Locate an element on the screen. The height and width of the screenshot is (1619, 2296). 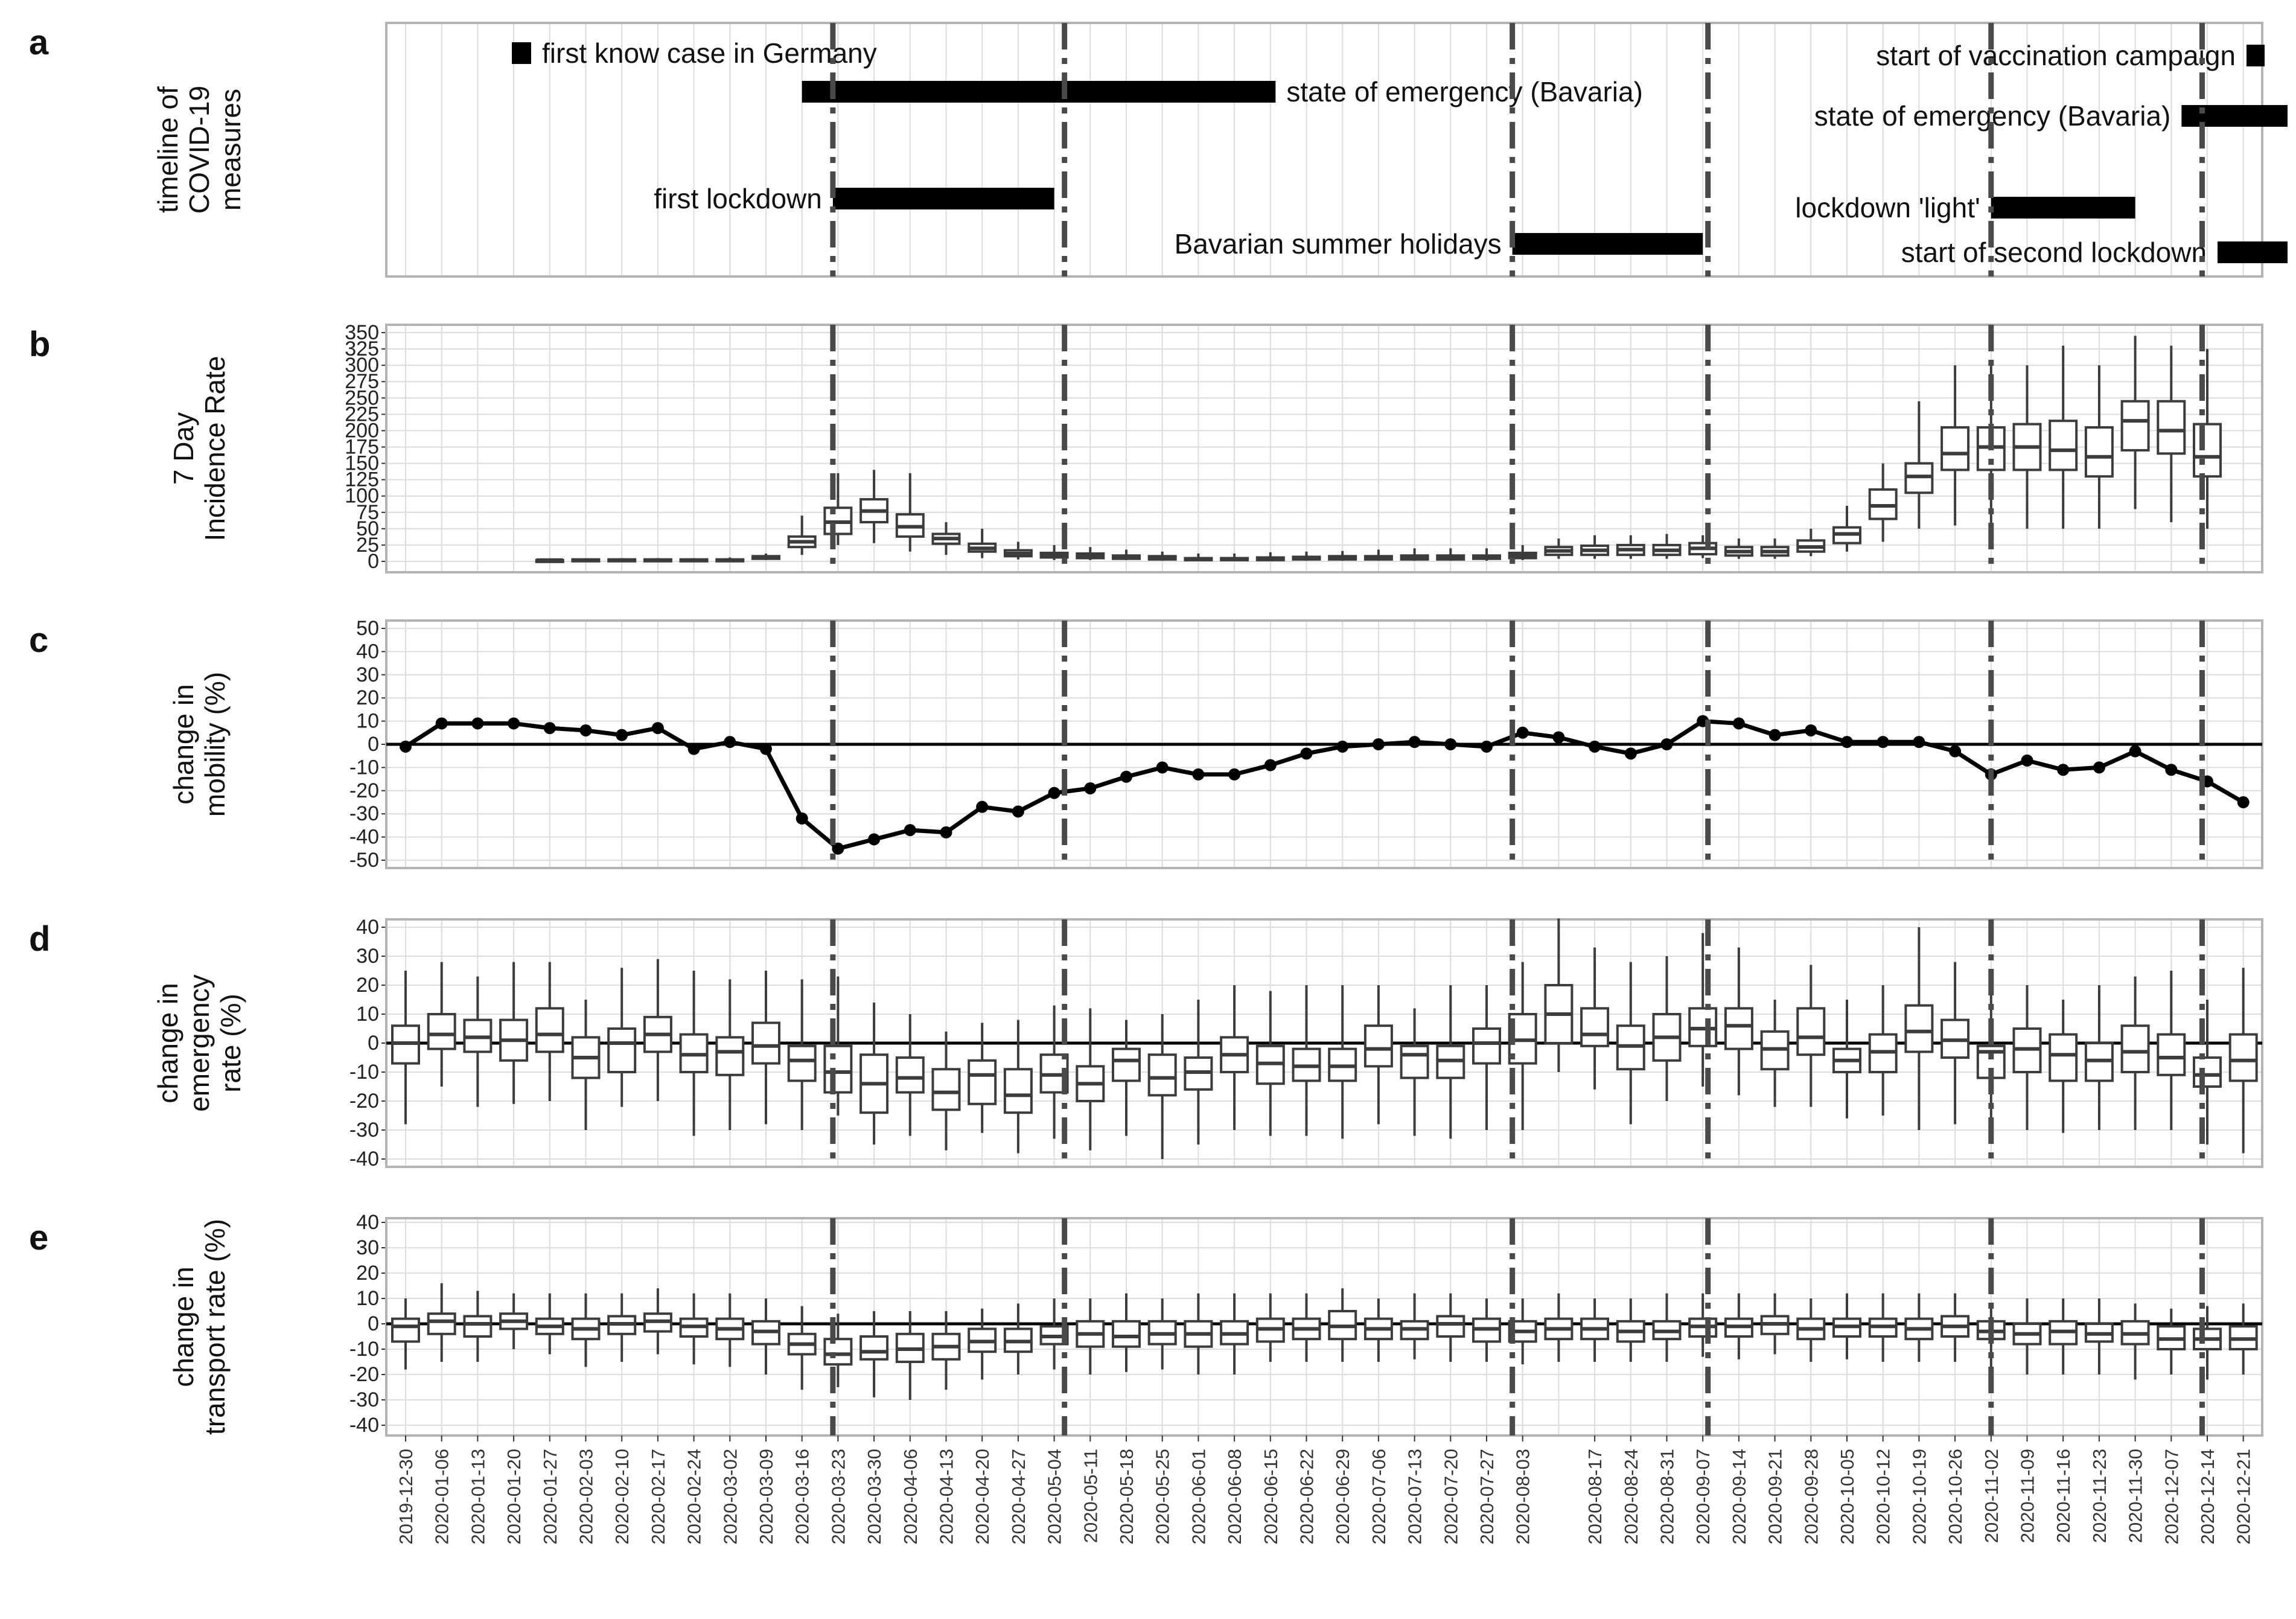
x-tick-label: 2020-09-28 is located at coordinates (1811, 1497).